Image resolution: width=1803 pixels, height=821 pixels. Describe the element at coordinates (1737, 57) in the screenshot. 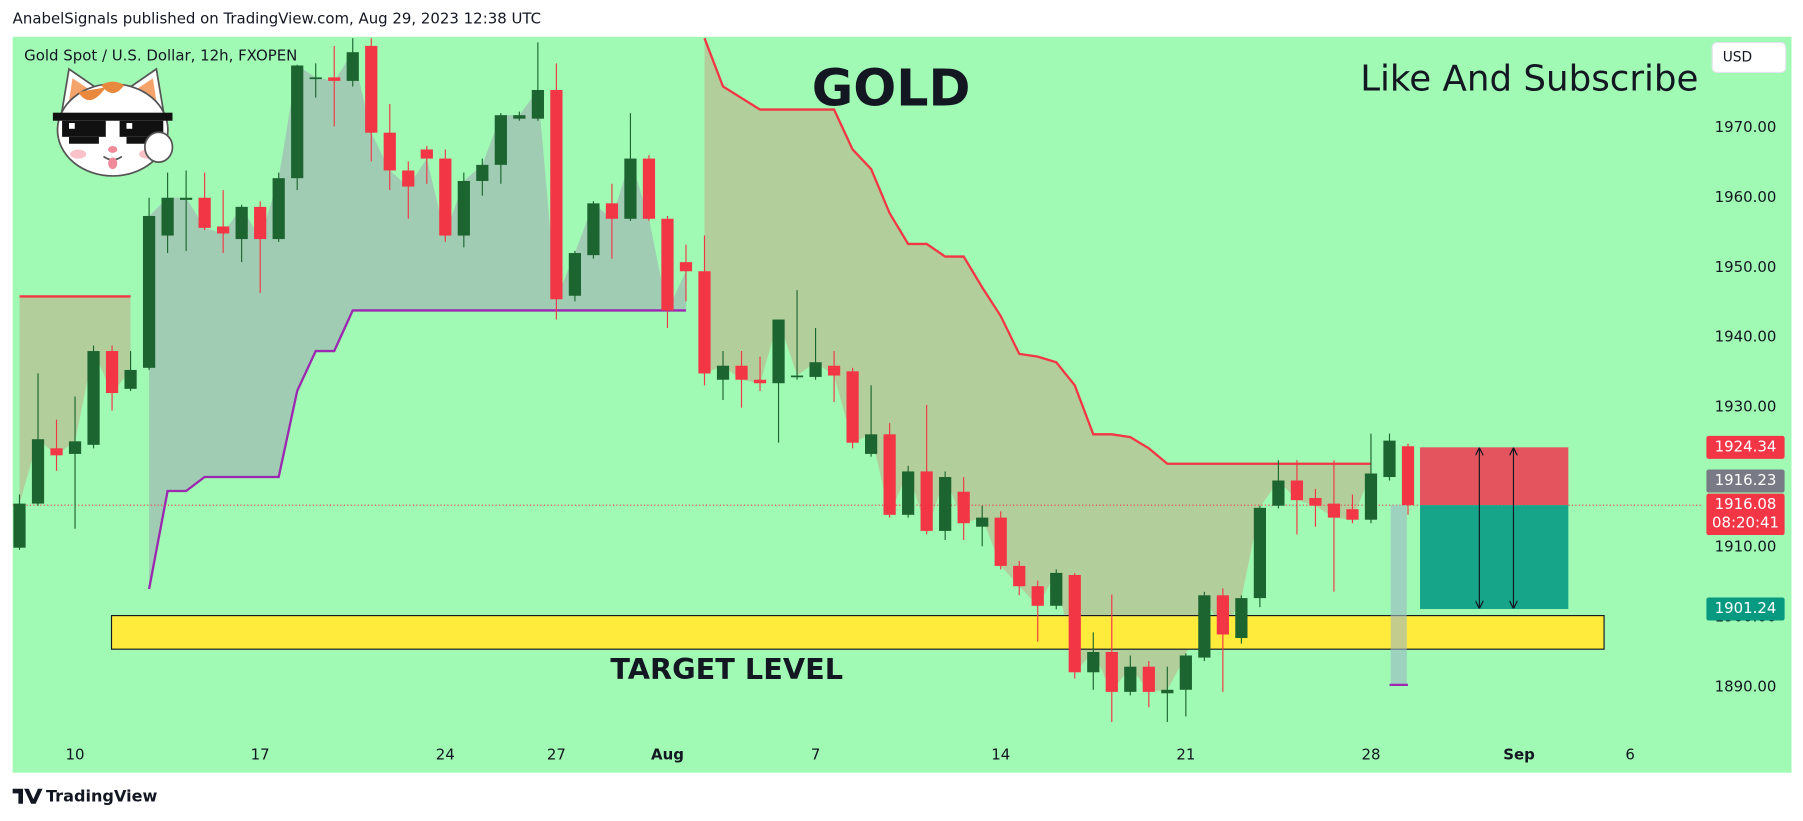

I see `currency-label: USD` at that location.